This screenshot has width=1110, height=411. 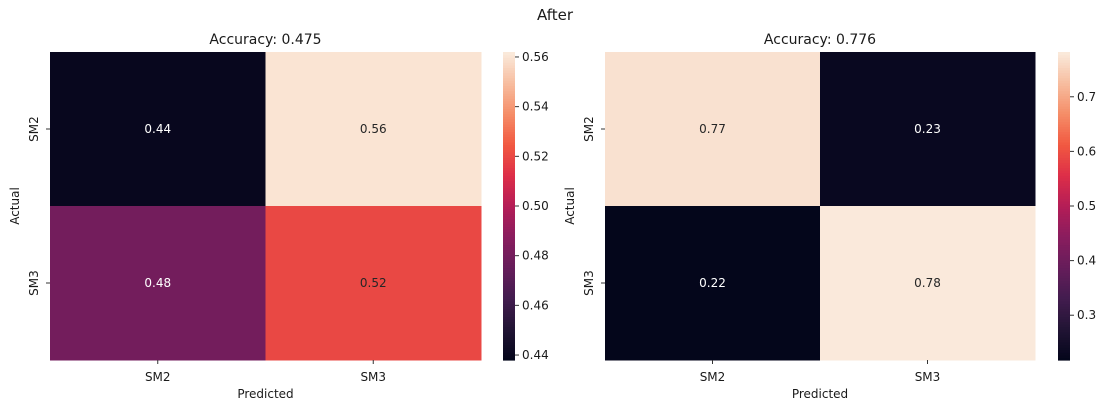 What do you see at coordinates (712, 283) in the screenshot?
I see `cell-value-label: 0.22` at bounding box center [712, 283].